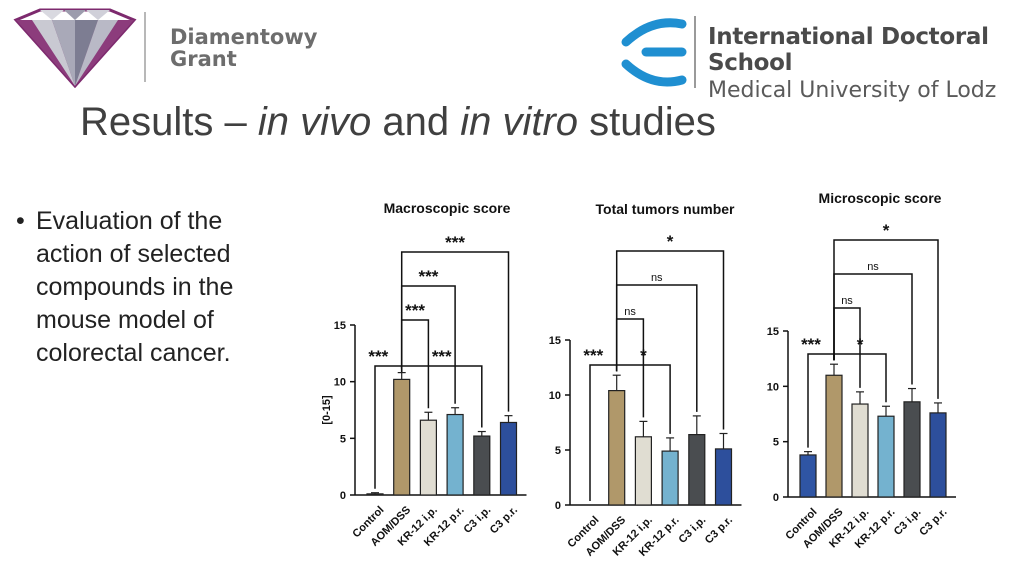 The image size is (1024, 576). What do you see at coordinates (314, 122) in the screenshot?
I see `title-part2: in vivo` at bounding box center [314, 122].